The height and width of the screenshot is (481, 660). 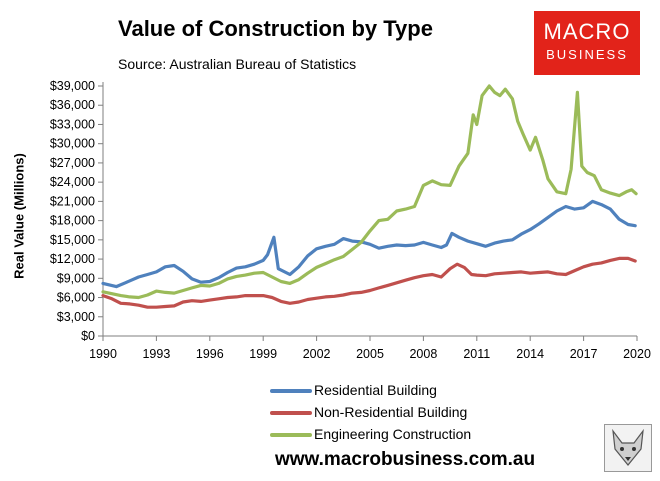 I want to click on y-tick-label: $36,000, so click(x=72, y=105).